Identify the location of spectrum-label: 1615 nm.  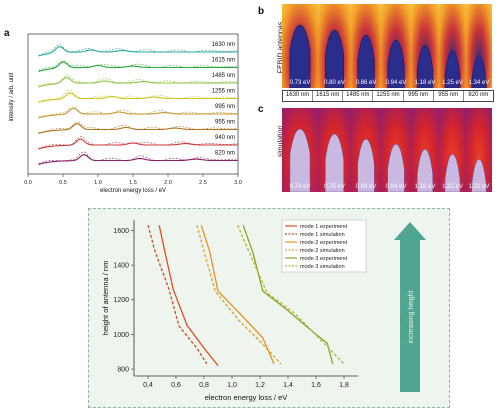
(223, 61).